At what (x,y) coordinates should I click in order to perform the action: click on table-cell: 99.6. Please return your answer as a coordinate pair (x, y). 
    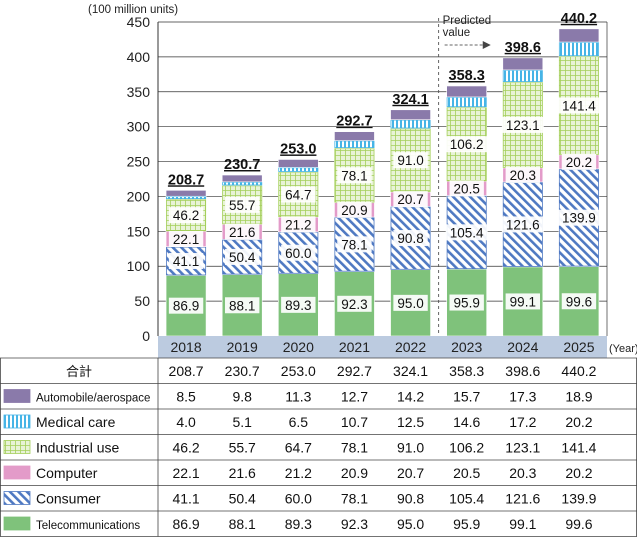
    Looking at the image, I should click on (578, 524).